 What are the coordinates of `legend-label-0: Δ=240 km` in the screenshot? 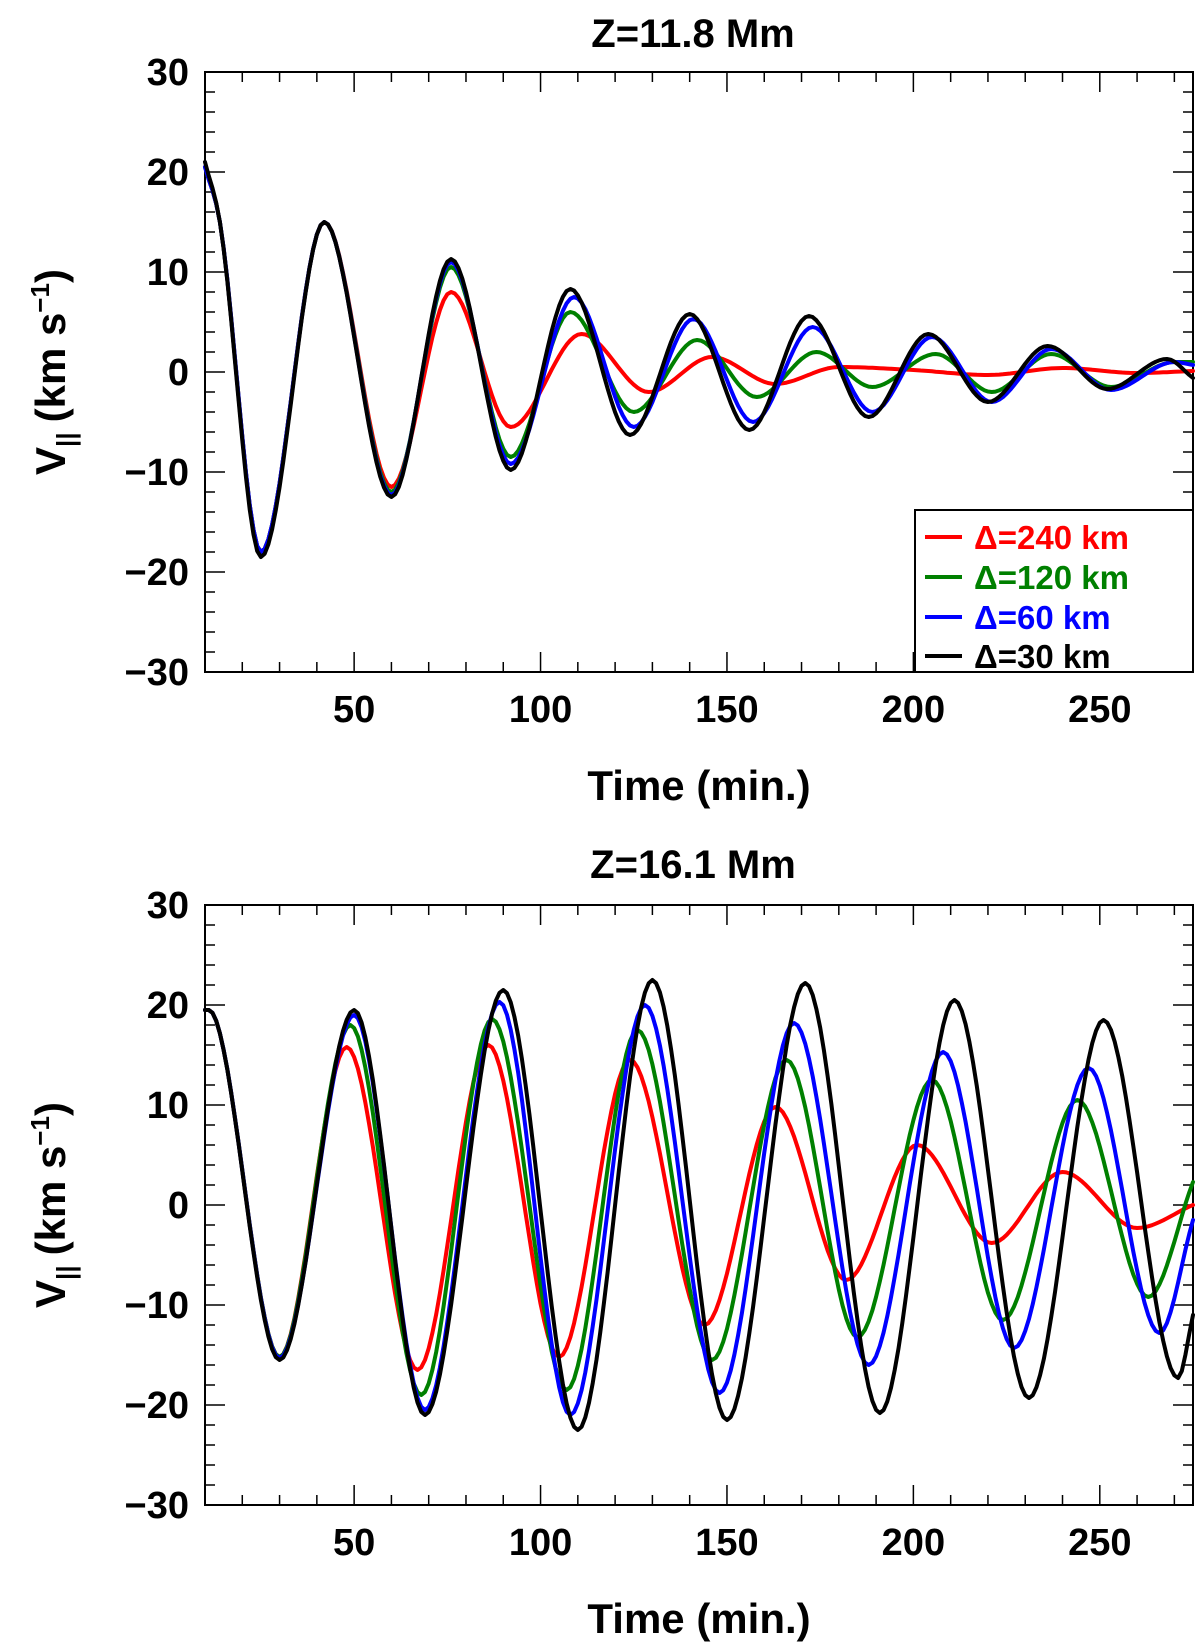 It's located at (1051, 537).